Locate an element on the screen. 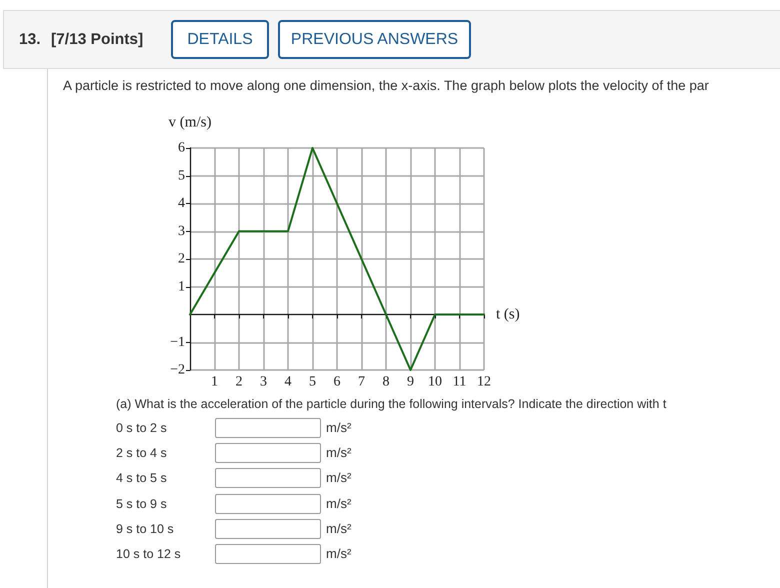 The image size is (780, 588). line-series is located at coordinates (337, 259).